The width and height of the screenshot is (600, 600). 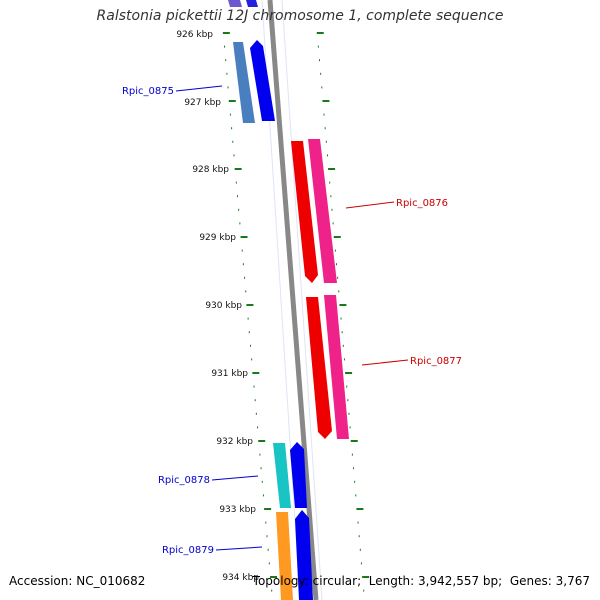 What do you see at coordinates (111, 581) in the screenshot?
I see `accession-value: NC_010682` at bounding box center [111, 581].